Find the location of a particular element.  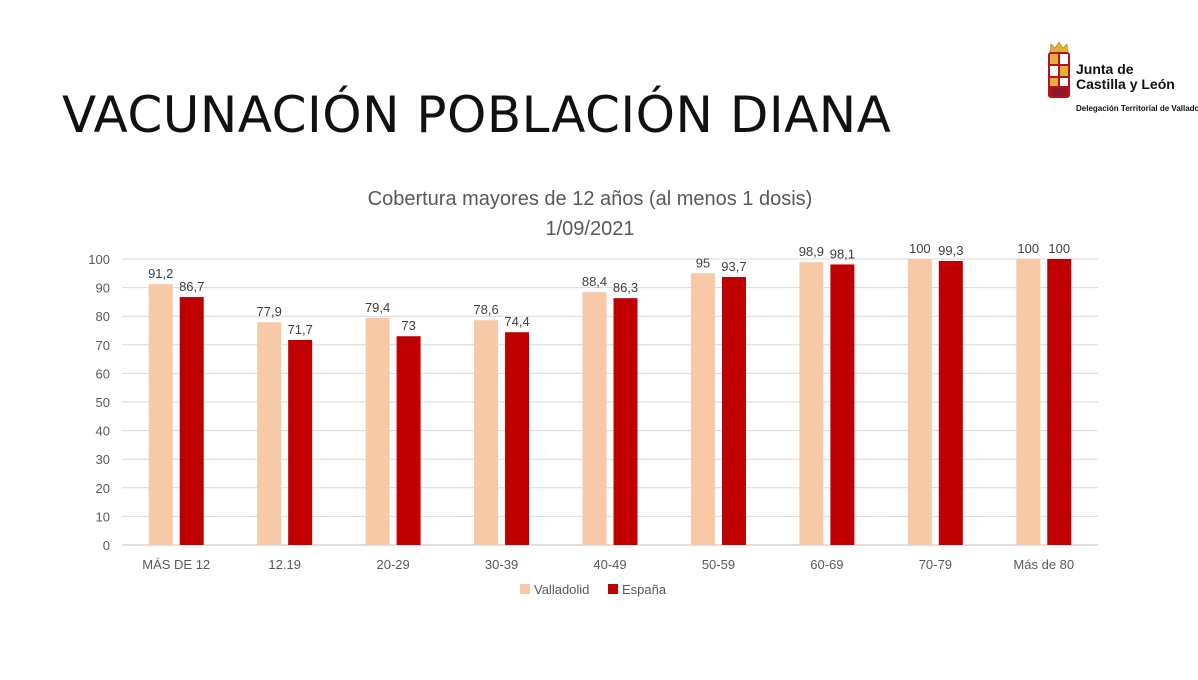

y-tick-label: 40 is located at coordinates (103, 431).